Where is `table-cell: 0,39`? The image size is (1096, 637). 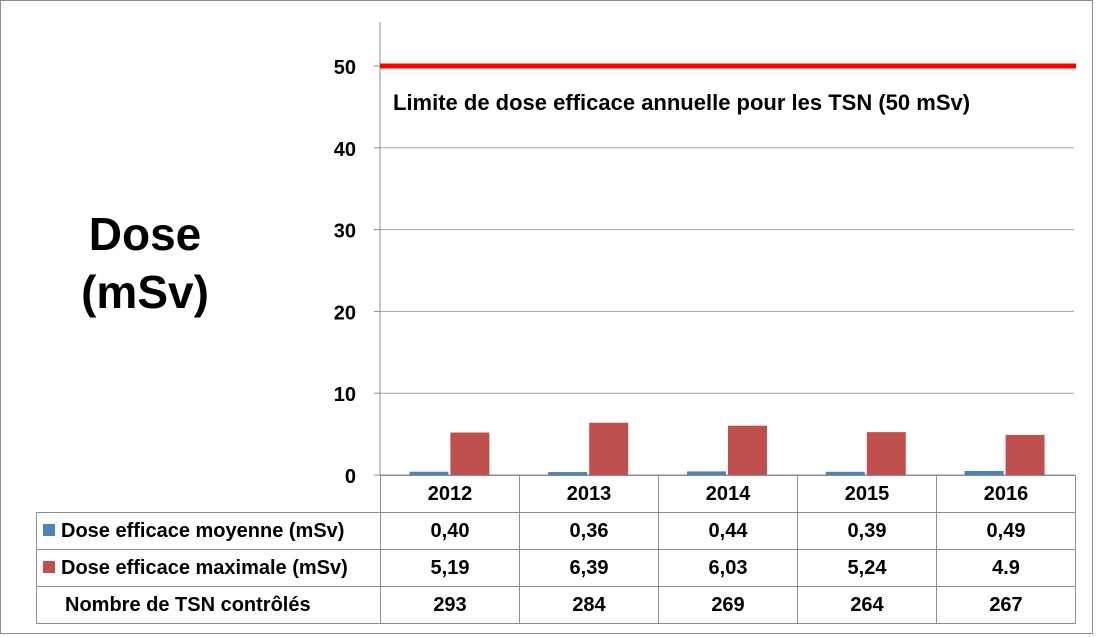 table-cell: 0,39 is located at coordinates (867, 531).